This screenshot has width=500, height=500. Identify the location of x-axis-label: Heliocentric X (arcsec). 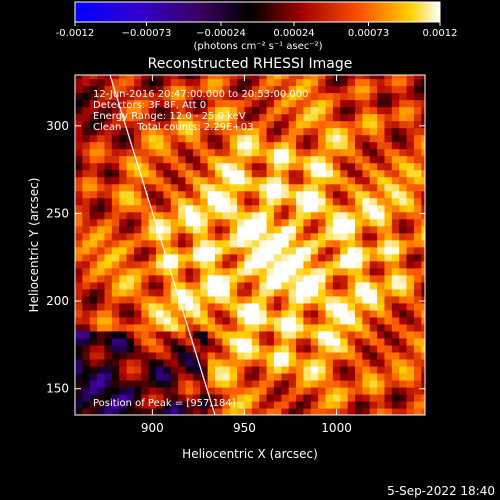
(250, 454).